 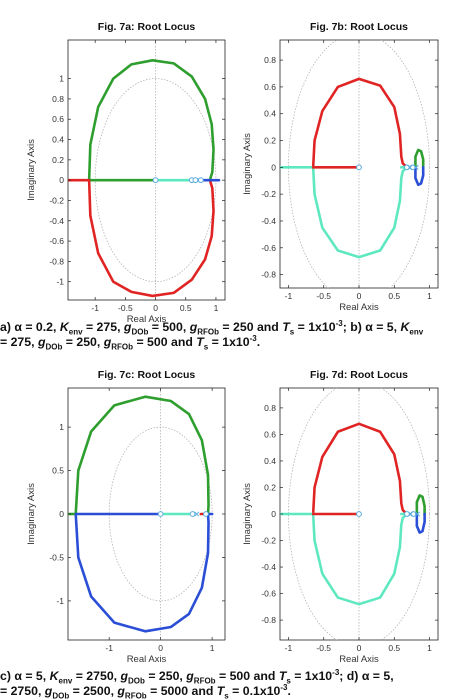 What do you see at coordinates (147, 27) in the screenshot?
I see `chart-title: Fig. 7a: Root Locus` at bounding box center [147, 27].